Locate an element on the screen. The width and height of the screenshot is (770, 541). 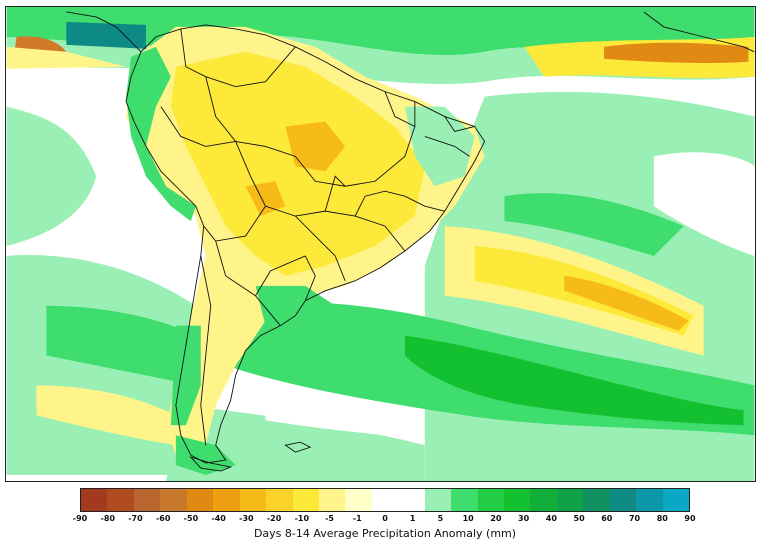
colorbar-tick-label: 20 is located at coordinates (496, 518).